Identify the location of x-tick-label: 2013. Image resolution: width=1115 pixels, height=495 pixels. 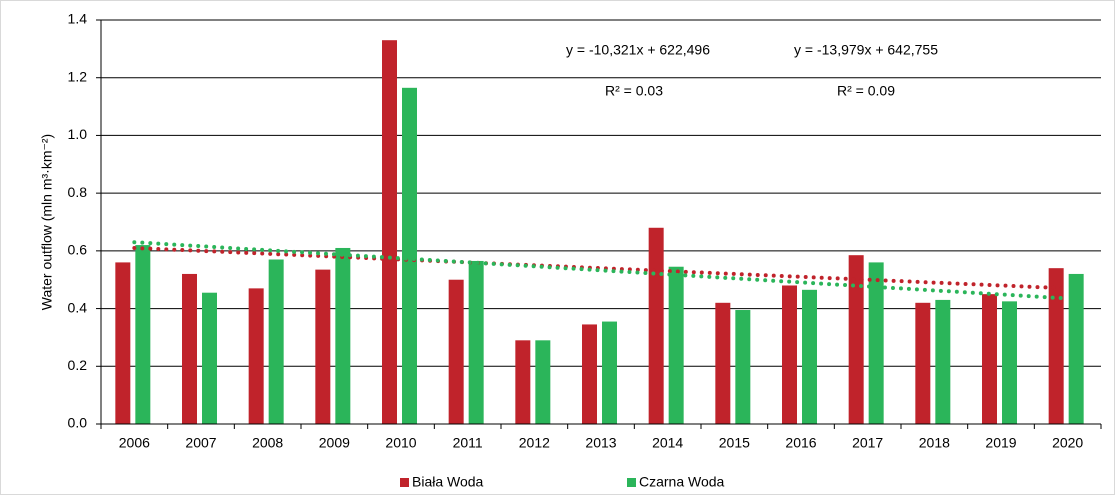
(600, 443).